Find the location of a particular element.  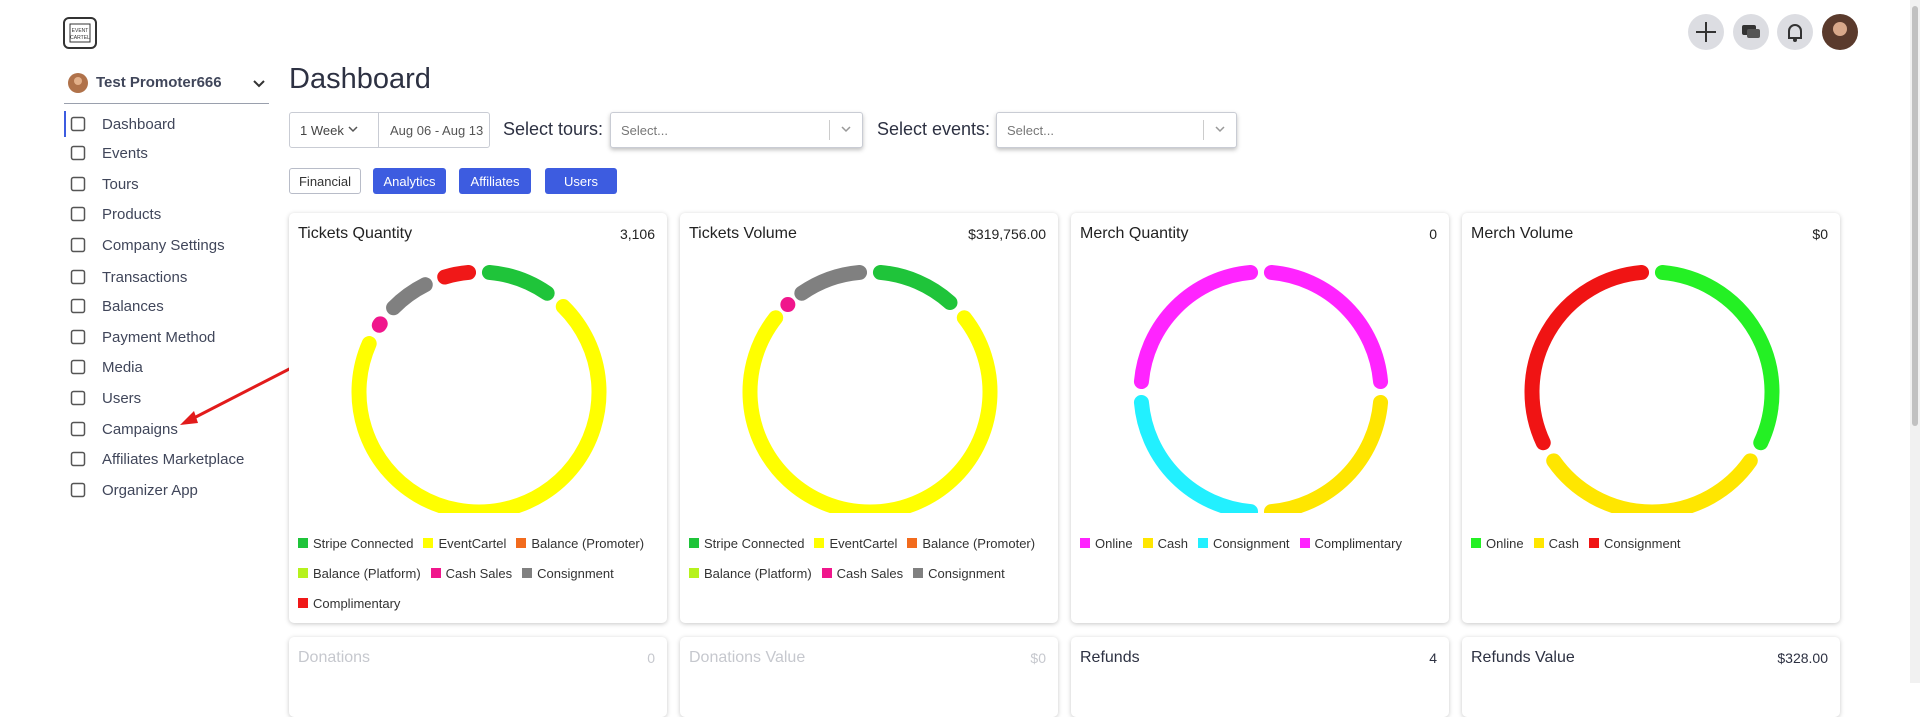

menu-item: Balances is located at coordinates (114, 306).